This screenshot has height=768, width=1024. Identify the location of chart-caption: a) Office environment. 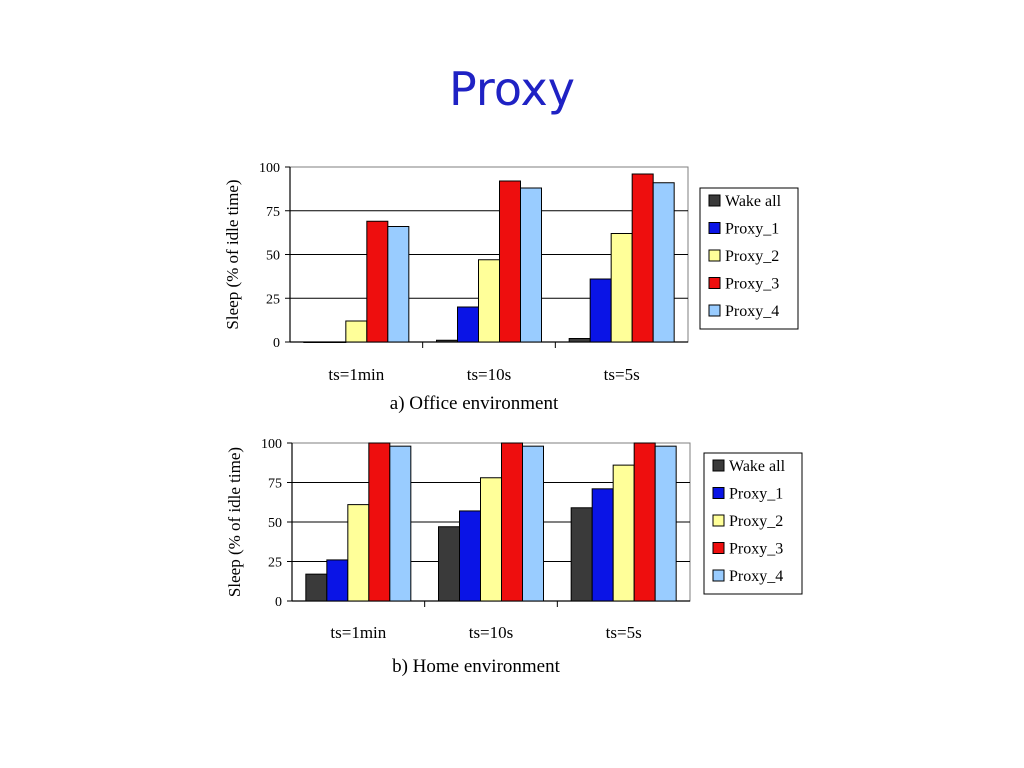
(474, 403).